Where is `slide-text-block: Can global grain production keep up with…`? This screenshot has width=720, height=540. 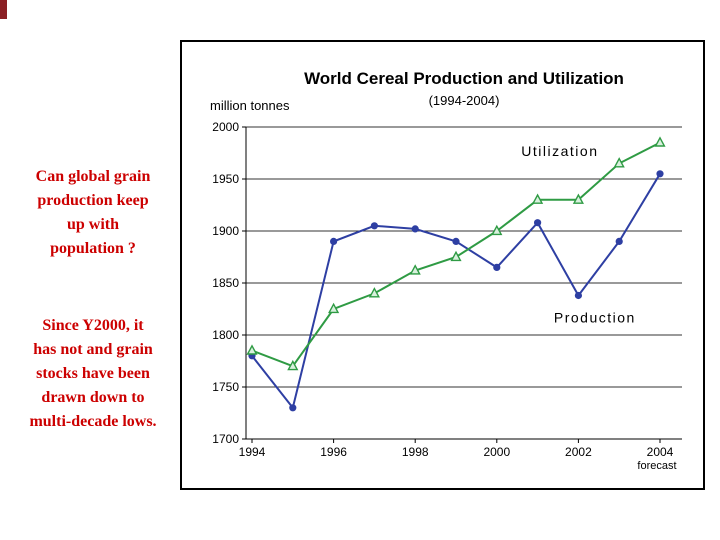 slide-text-block: Can global grain production keep up with… is located at coordinates (93, 299).